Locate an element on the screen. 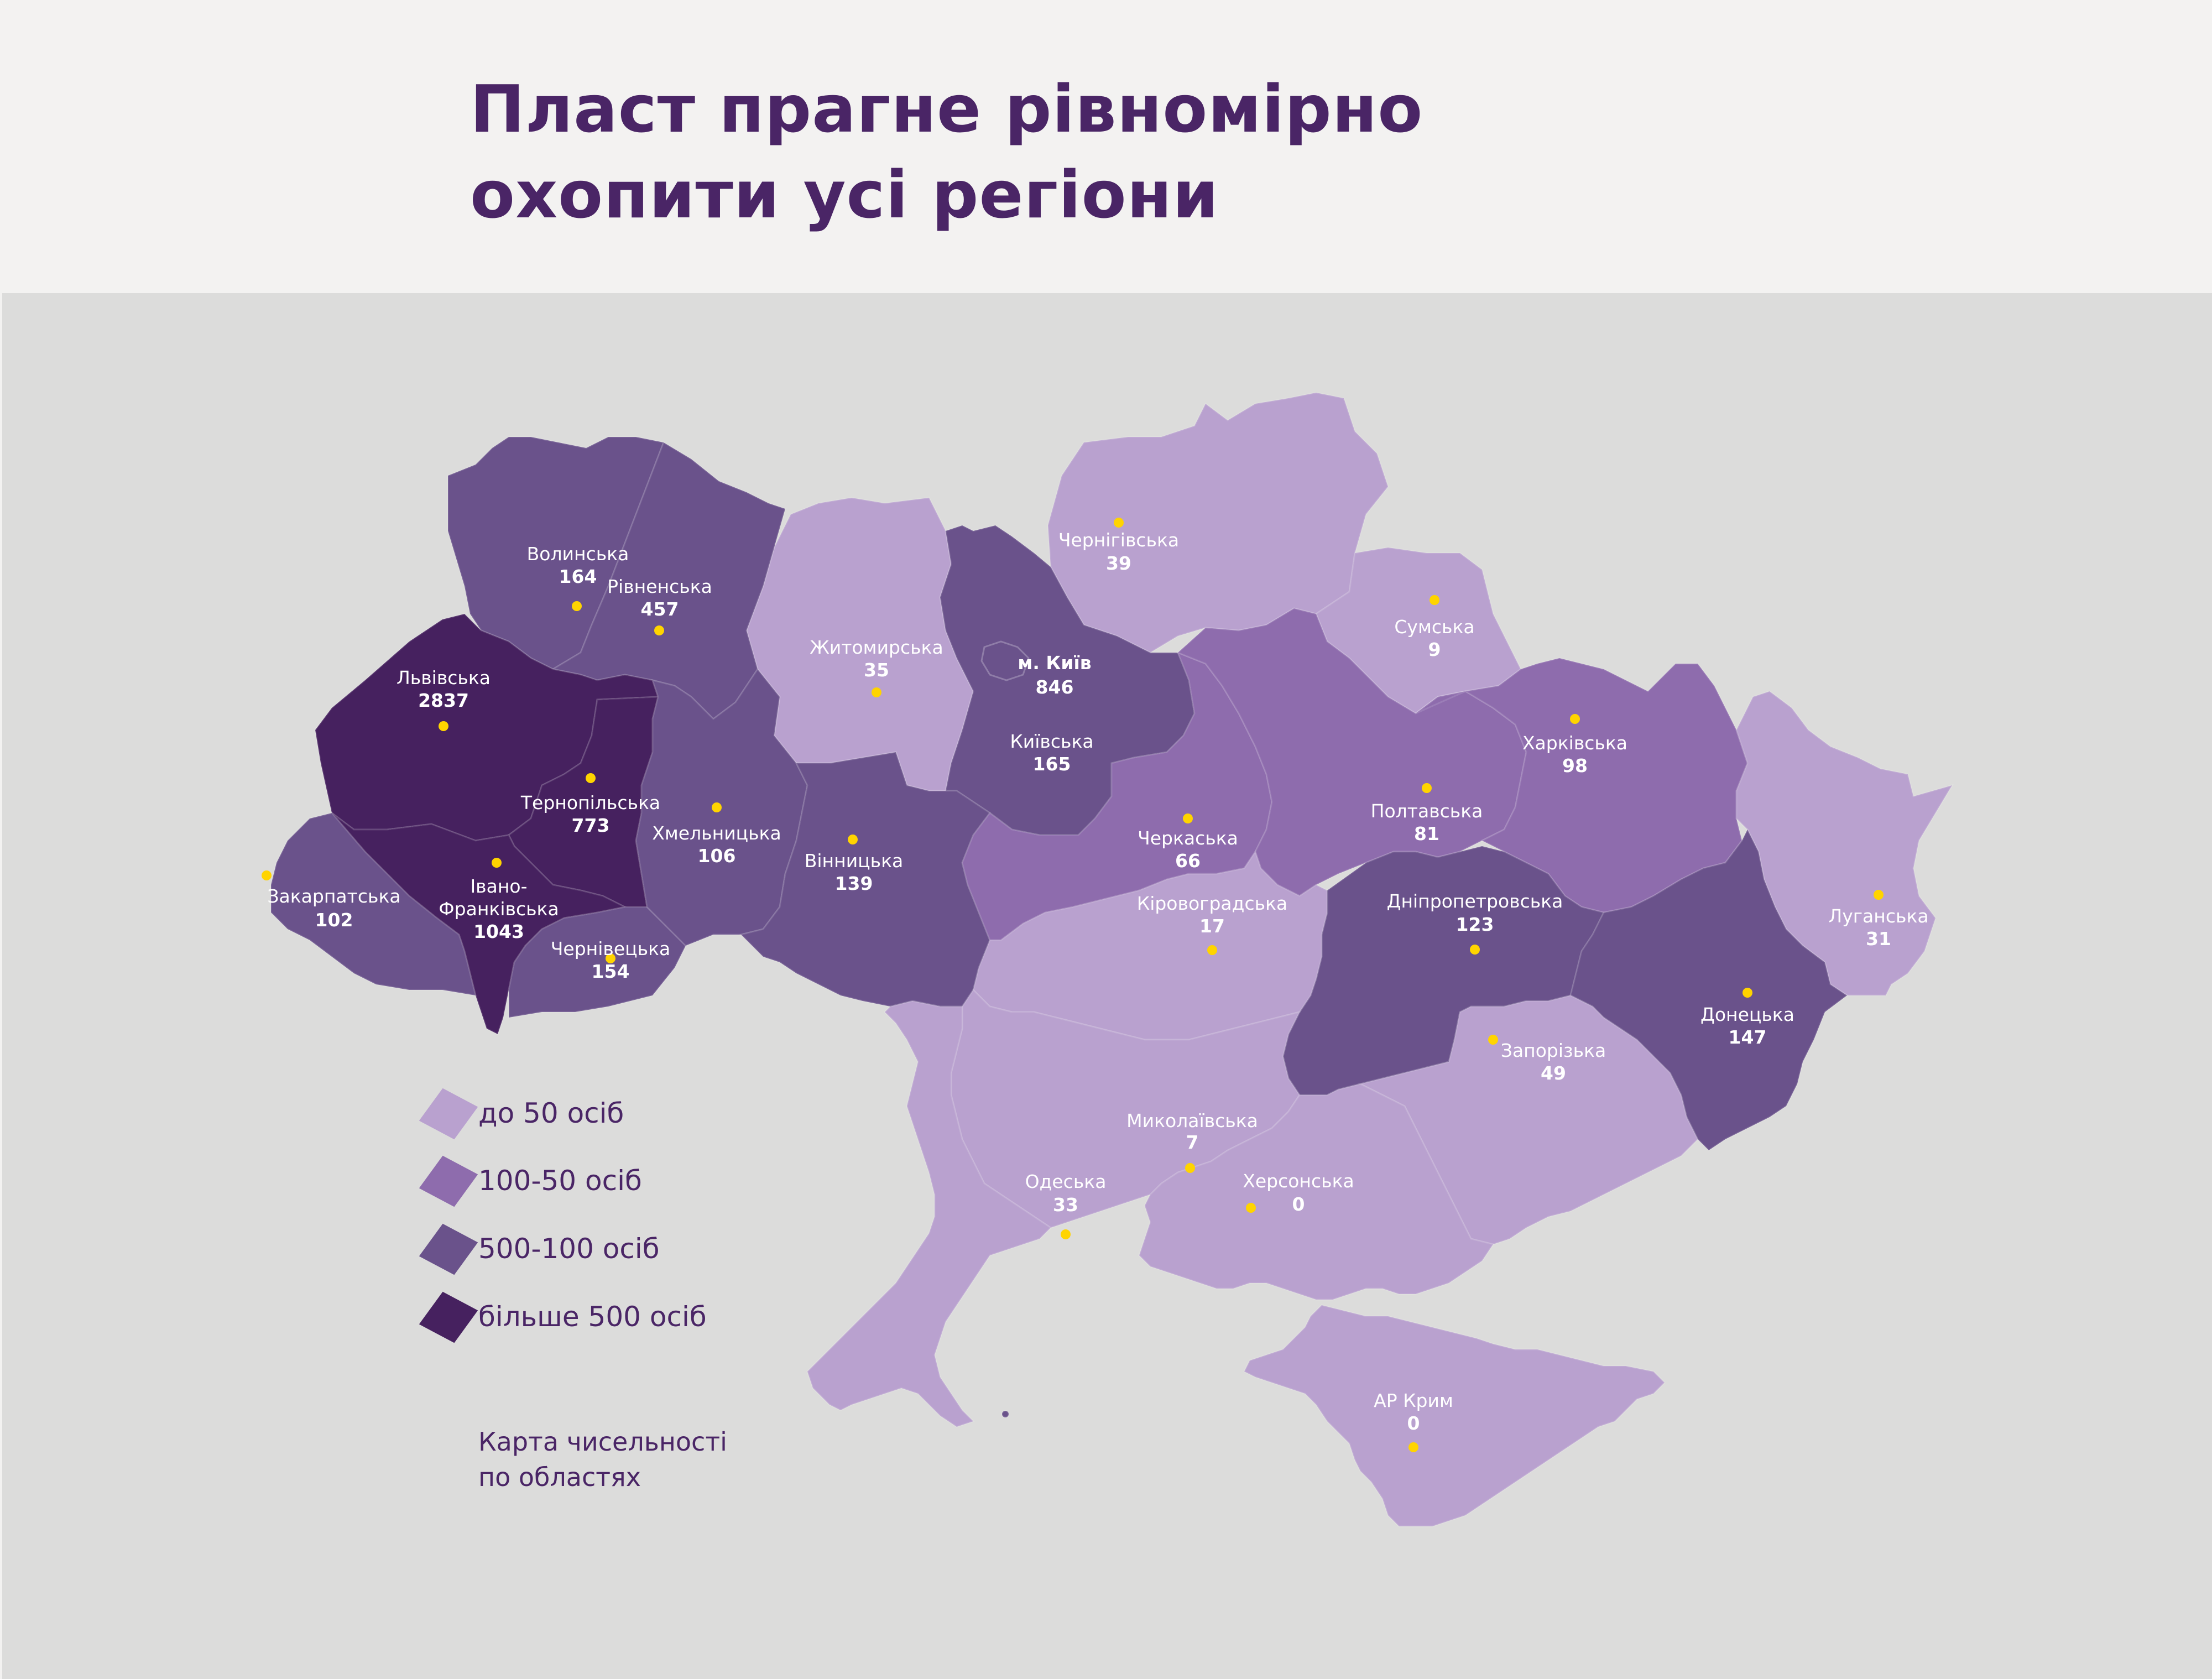 The image size is (2212, 1679). marker-zaporizhzhia is located at coordinates (1493, 1040).